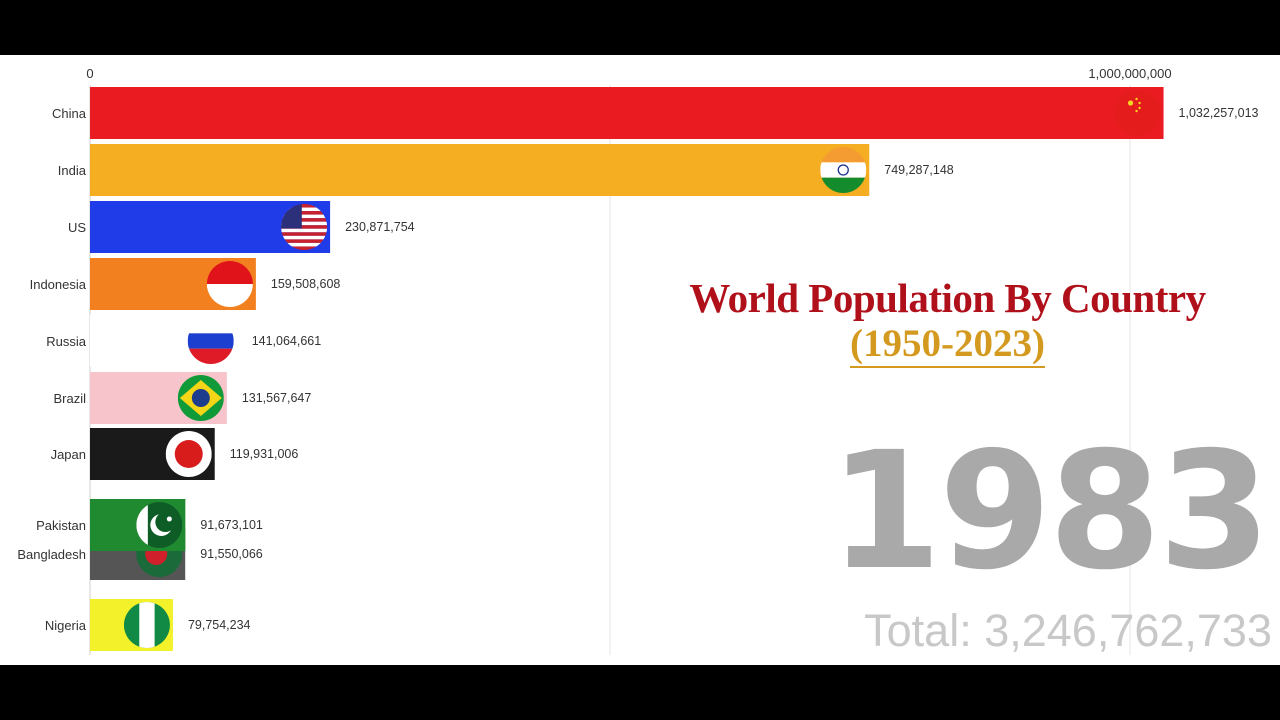 The height and width of the screenshot is (720, 1280). I want to click on us-flag-icon, so click(304, 227).